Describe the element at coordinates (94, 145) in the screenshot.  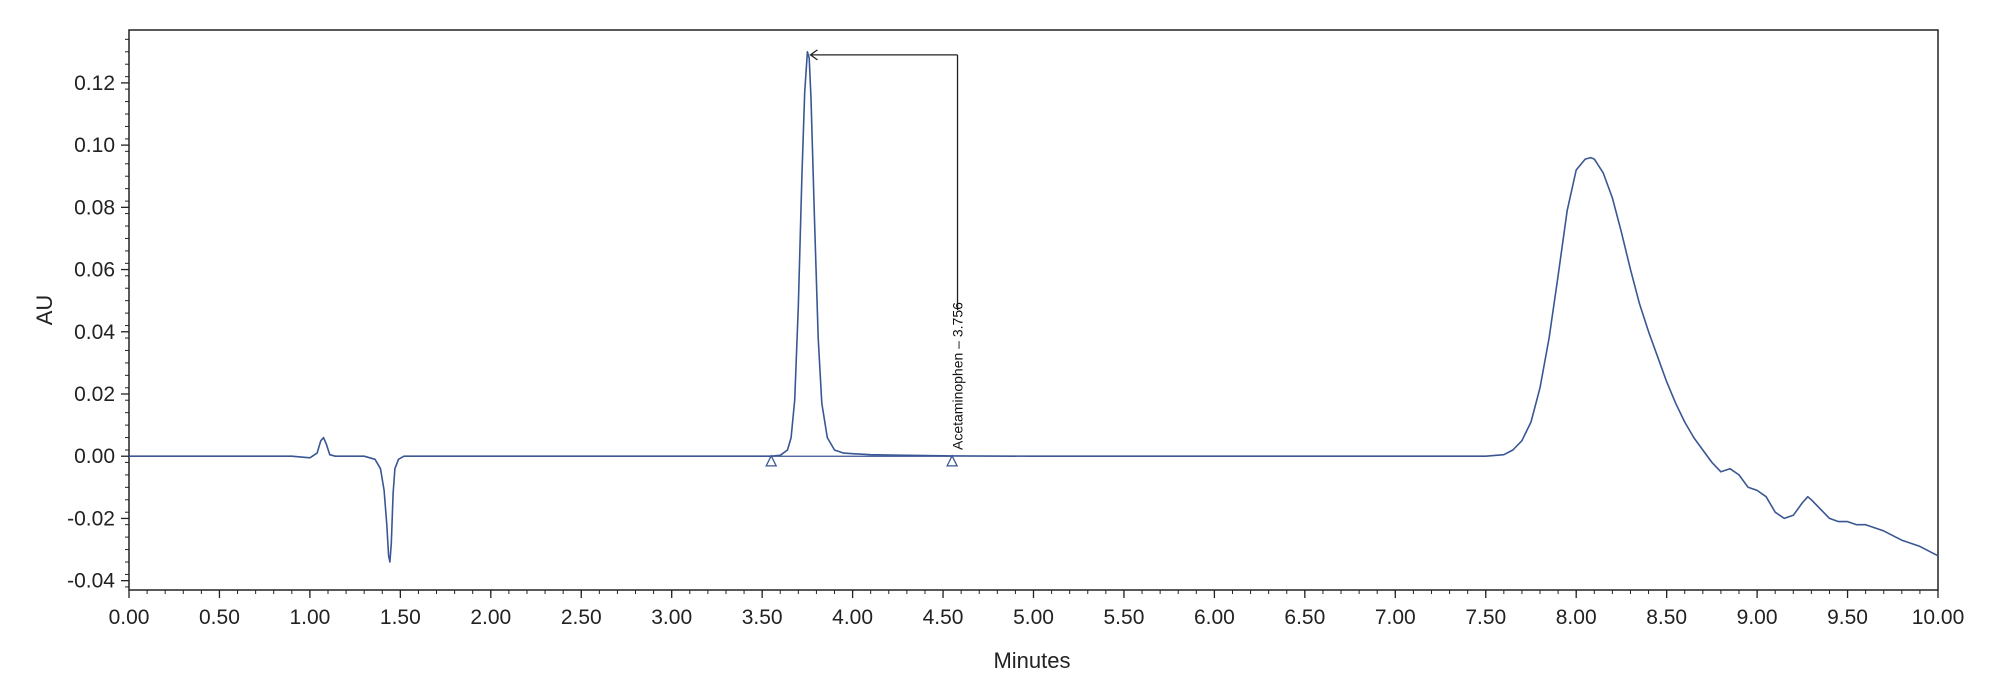
I see `y-tick-label: 0.10` at that location.